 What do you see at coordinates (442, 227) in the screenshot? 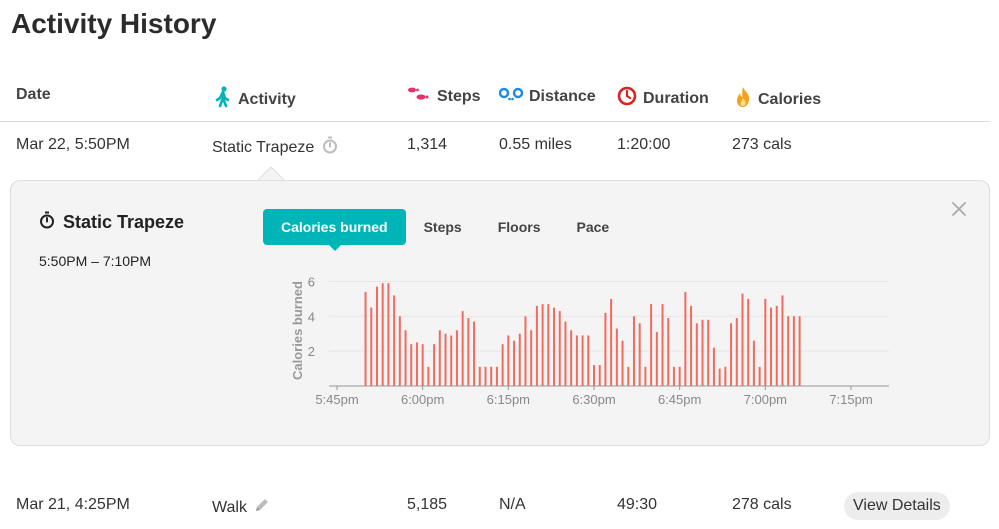
I see `tab-steps: Steps` at bounding box center [442, 227].